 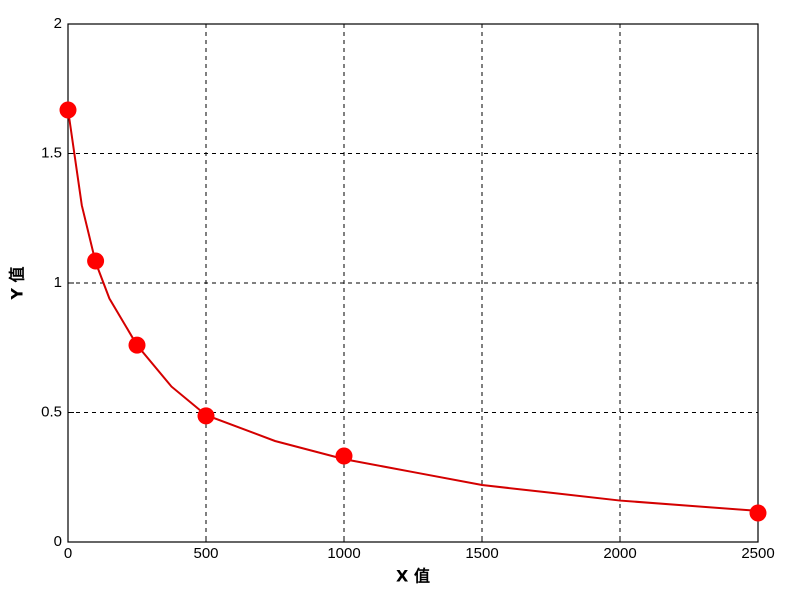 What do you see at coordinates (619, 553) in the screenshot?
I see `x-tick-label: 2000` at bounding box center [619, 553].